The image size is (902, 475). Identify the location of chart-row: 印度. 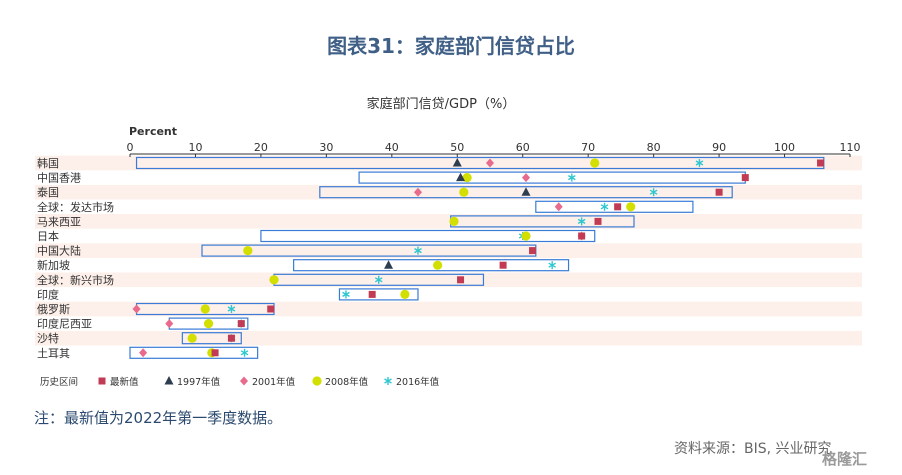
(228, 294).